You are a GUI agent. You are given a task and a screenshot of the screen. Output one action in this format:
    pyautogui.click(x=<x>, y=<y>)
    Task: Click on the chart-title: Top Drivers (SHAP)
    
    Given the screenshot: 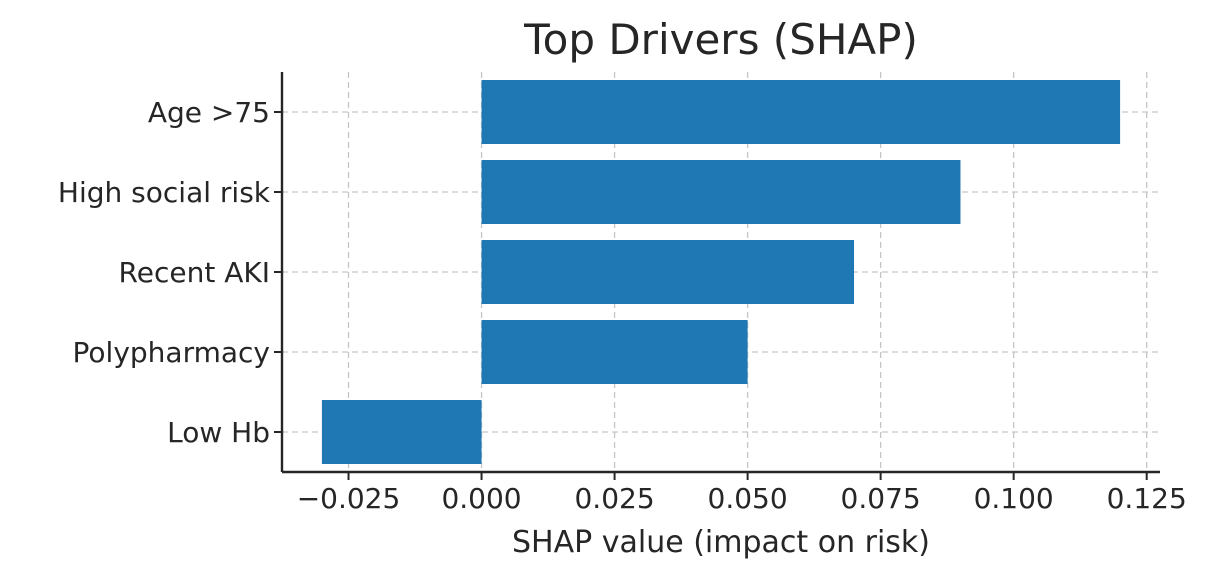 What is the action you would take?
    pyautogui.click(x=720, y=39)
    